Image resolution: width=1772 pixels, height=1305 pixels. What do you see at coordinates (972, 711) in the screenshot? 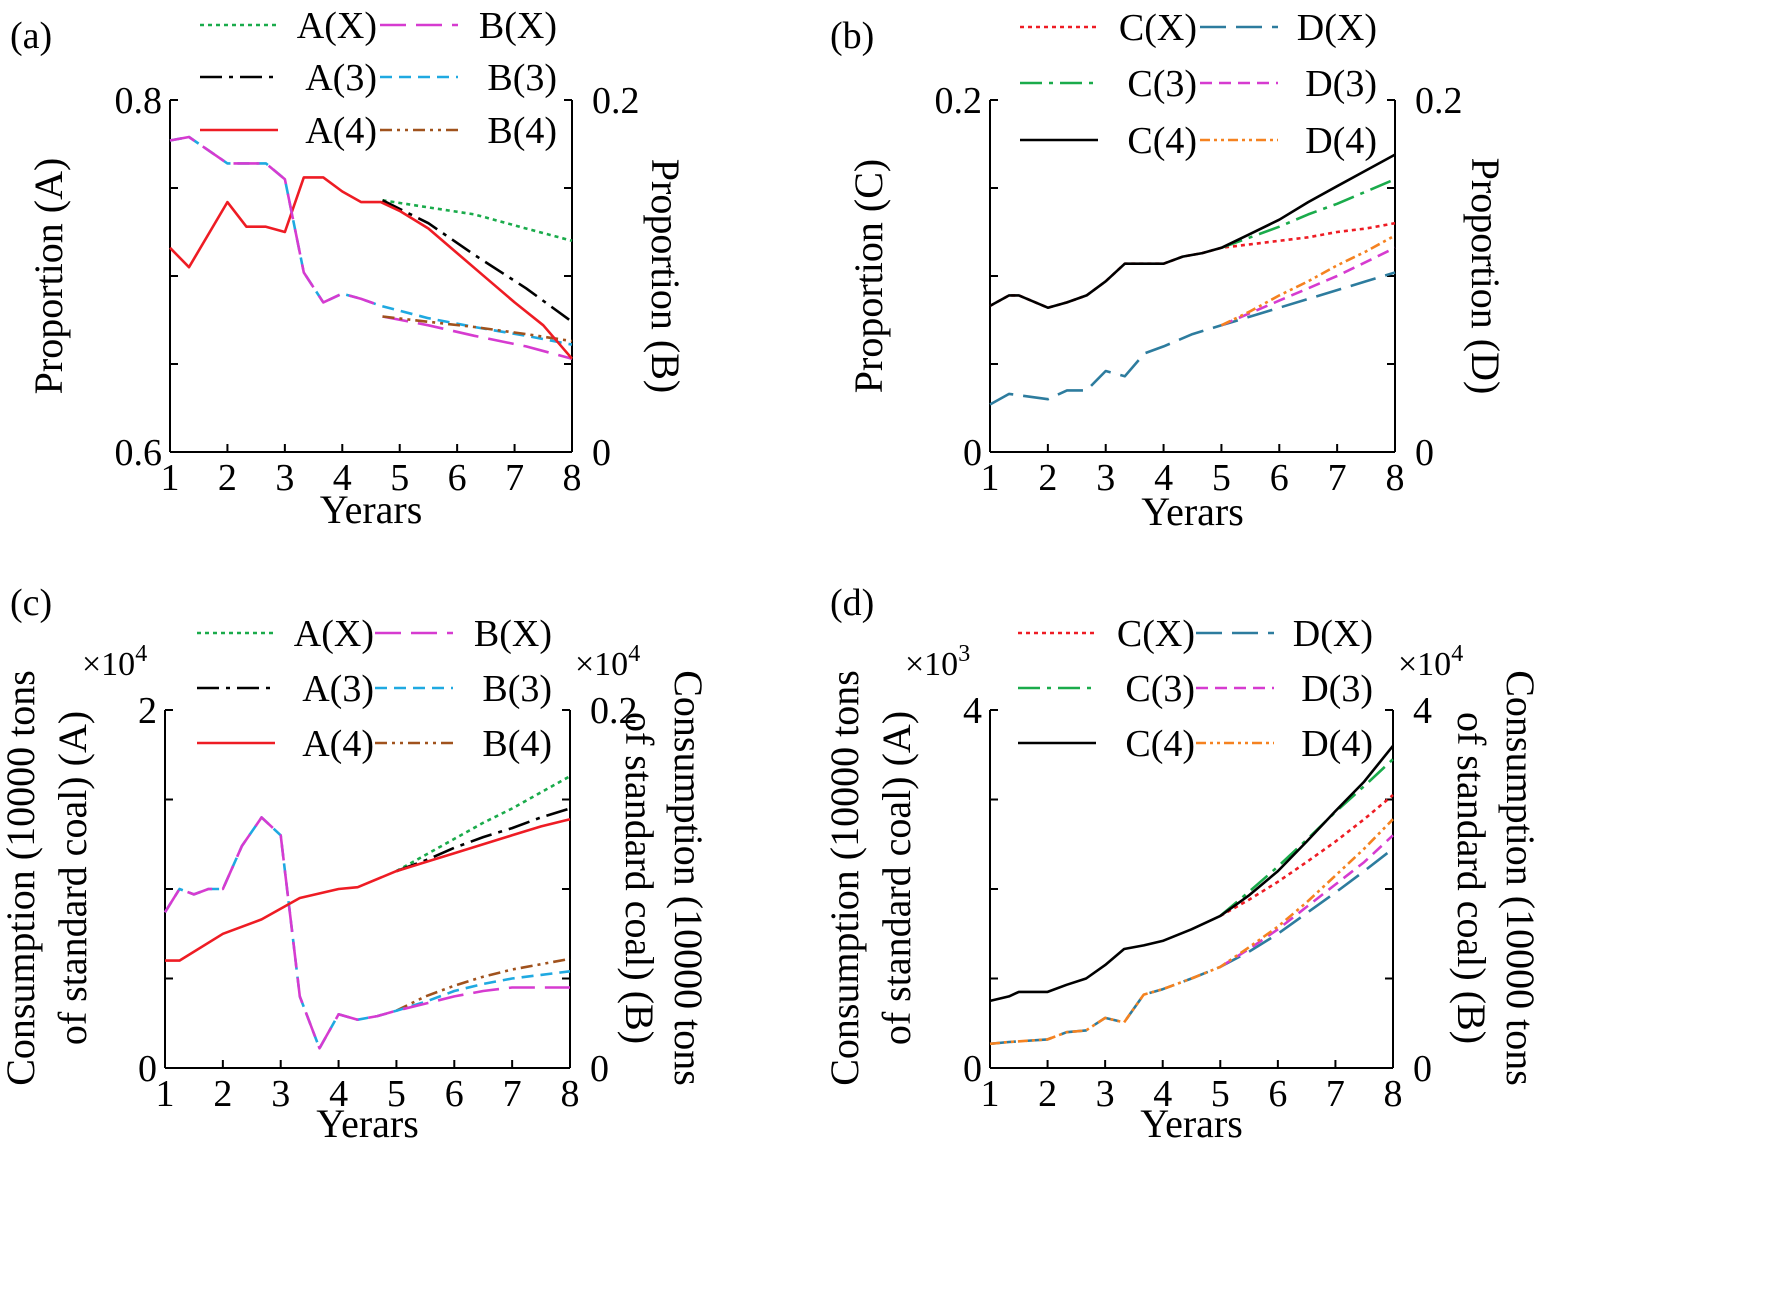
I see `left-tick-label: 4` at bounding box center [972, 711].